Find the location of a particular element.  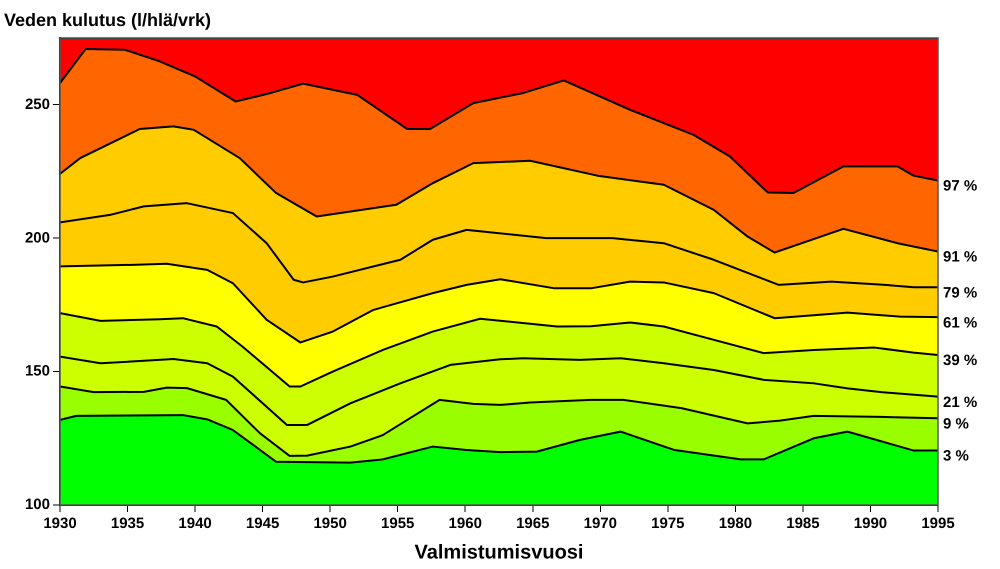

x-tick-label: 1960 is located at coordinates (465, 523).